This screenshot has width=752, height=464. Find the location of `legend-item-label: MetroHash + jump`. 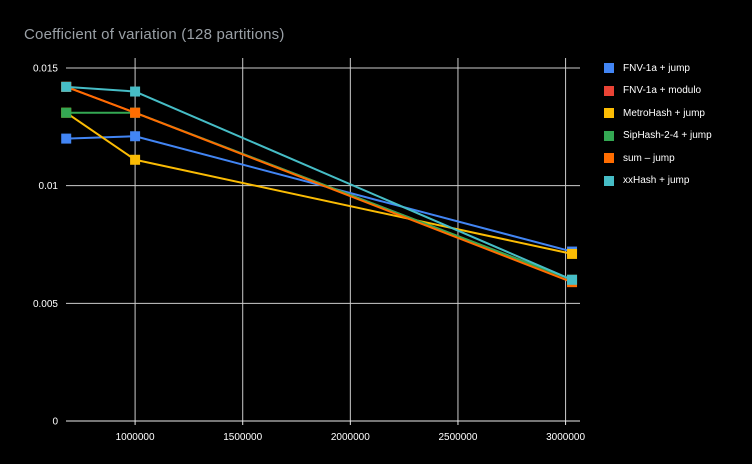

legend-item-label: MetroHash + jump is located at coordinates (664, 113).